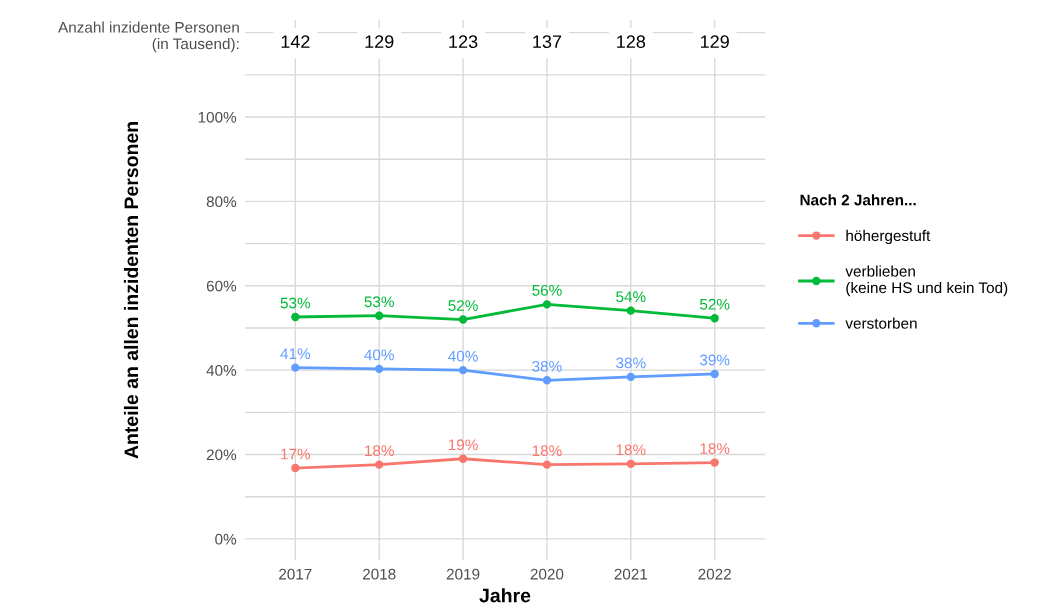 The image size is (1041, 612). I want to click on legend-label: verstorben, so click(881, 323).